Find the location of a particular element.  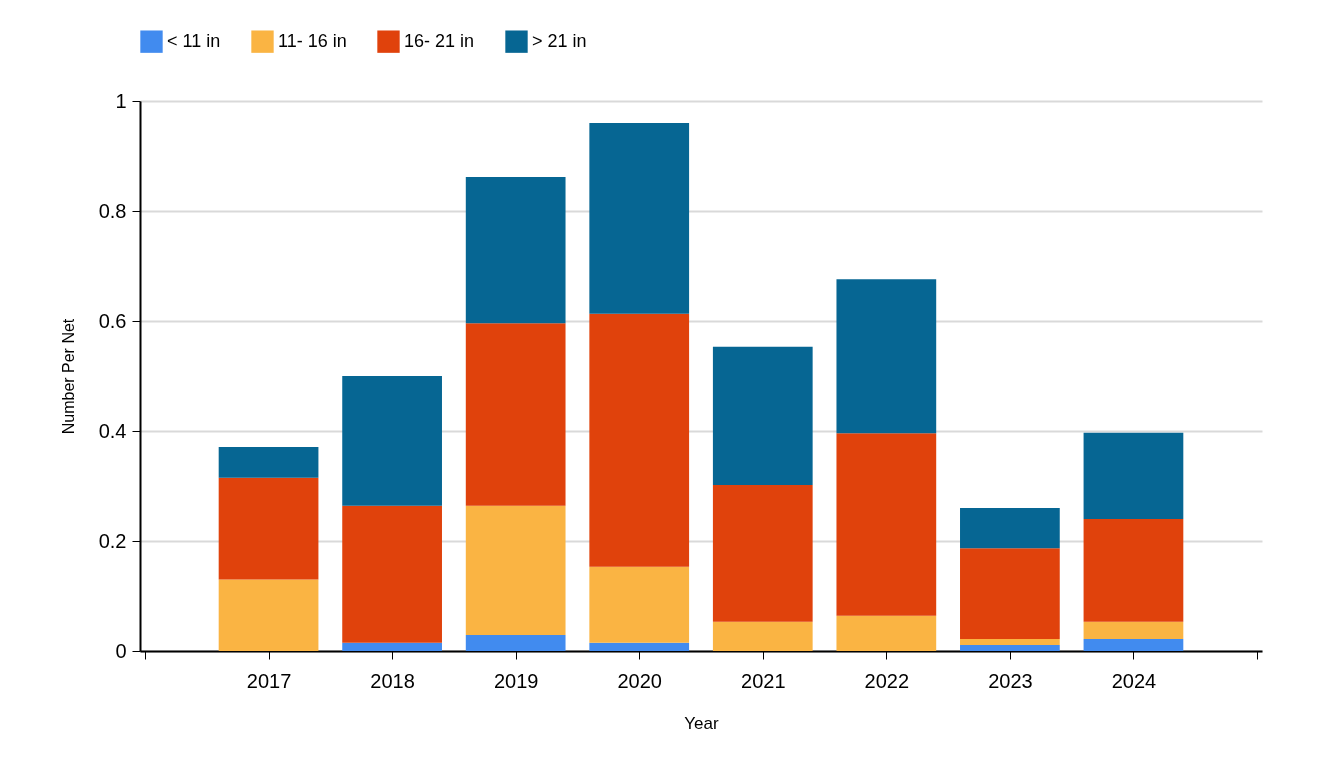

y-tick-label: 0.2 is located at coordinates (112, 540).